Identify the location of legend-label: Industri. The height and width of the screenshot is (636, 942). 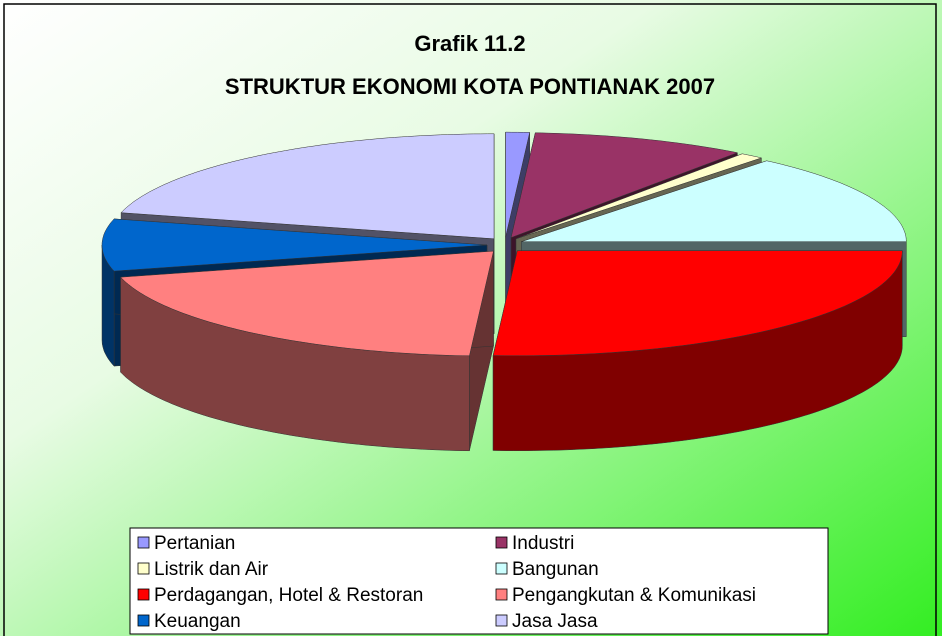
(543, 543).